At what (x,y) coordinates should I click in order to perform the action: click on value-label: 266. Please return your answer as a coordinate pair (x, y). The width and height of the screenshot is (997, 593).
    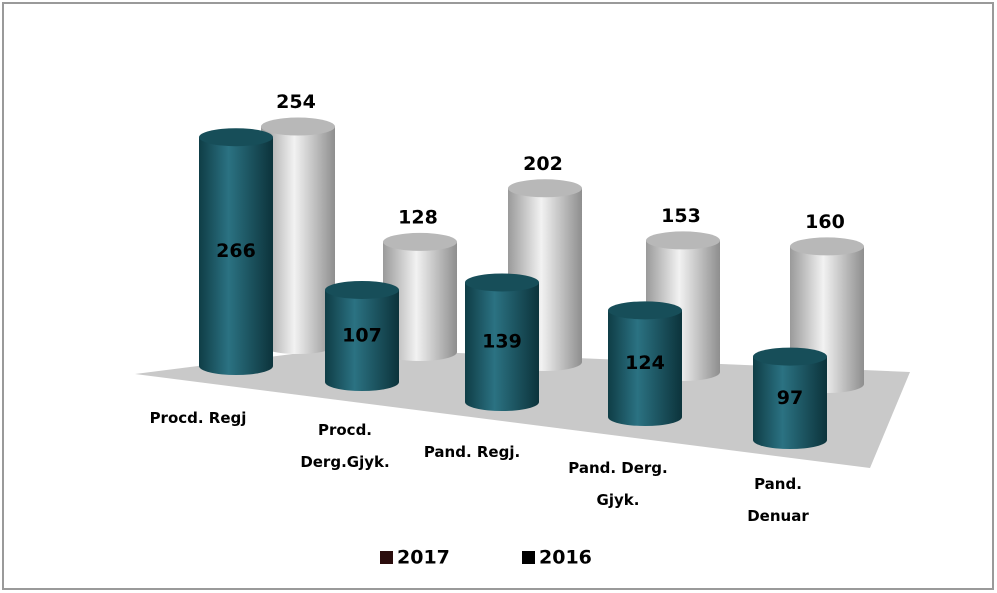
    Looking at the image, I should click on (236, 251).